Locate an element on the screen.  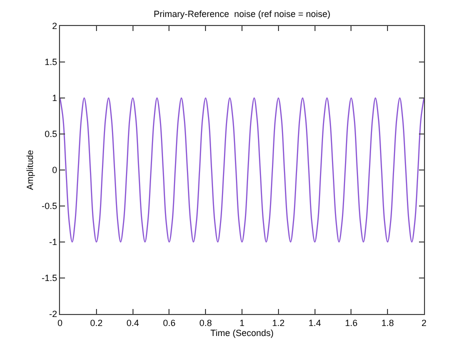
y-axis-title: Amplitude is located at coordinates (30, 170).